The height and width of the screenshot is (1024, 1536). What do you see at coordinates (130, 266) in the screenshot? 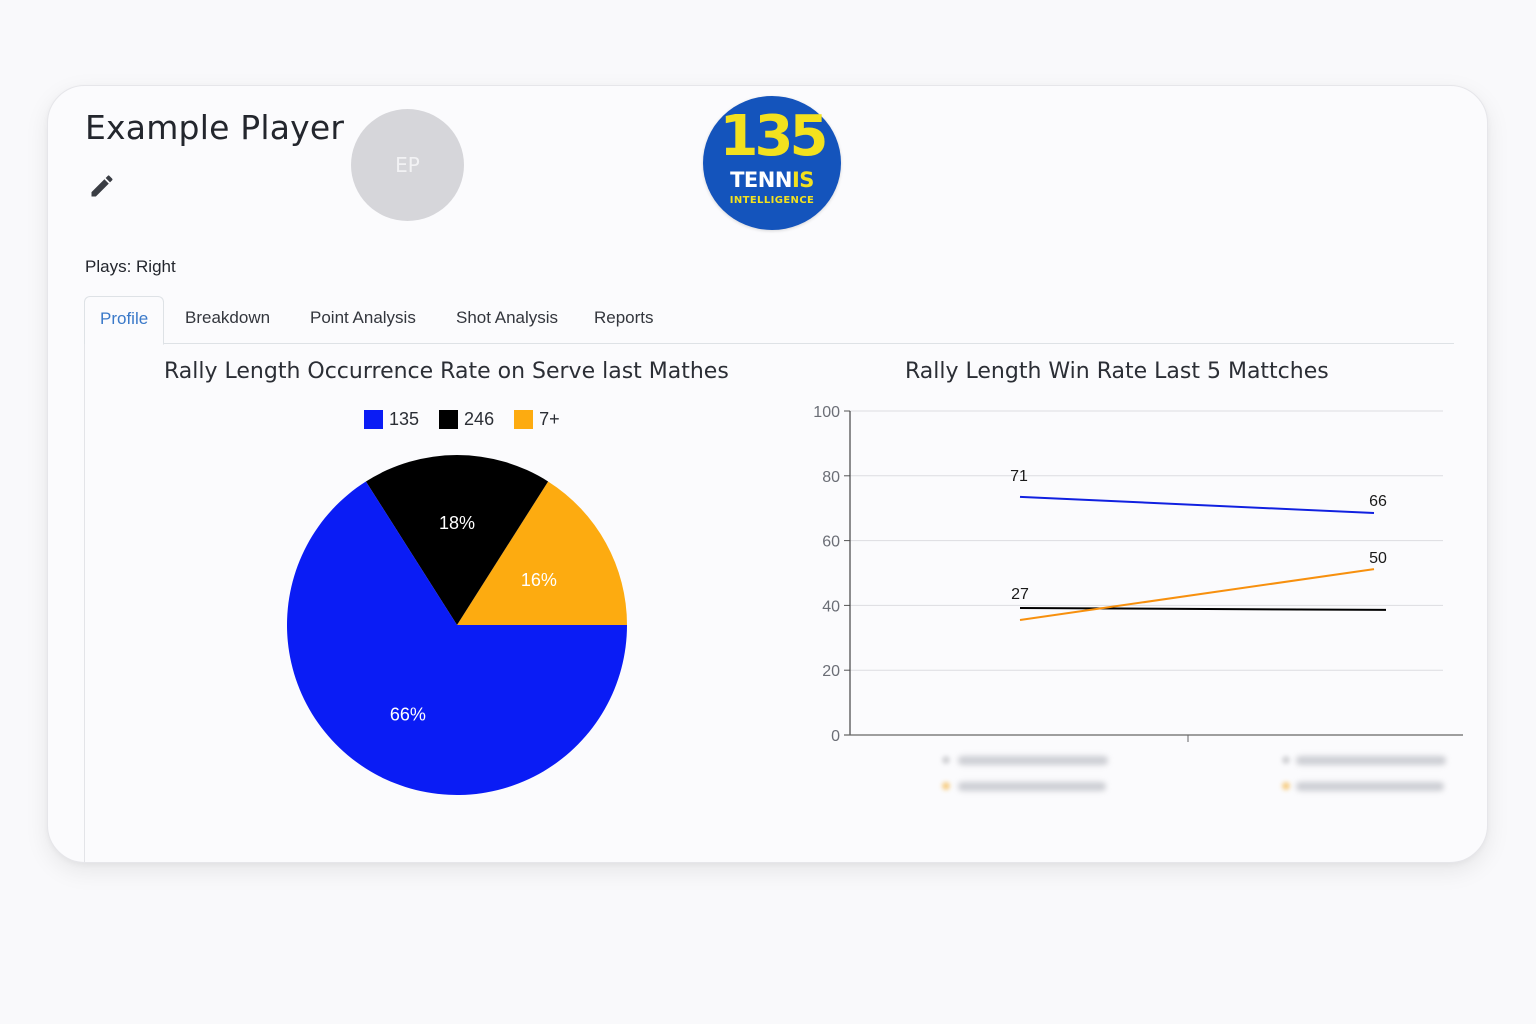
I see `plays-hand: Plays: Right` at bounding box center [130, 266].